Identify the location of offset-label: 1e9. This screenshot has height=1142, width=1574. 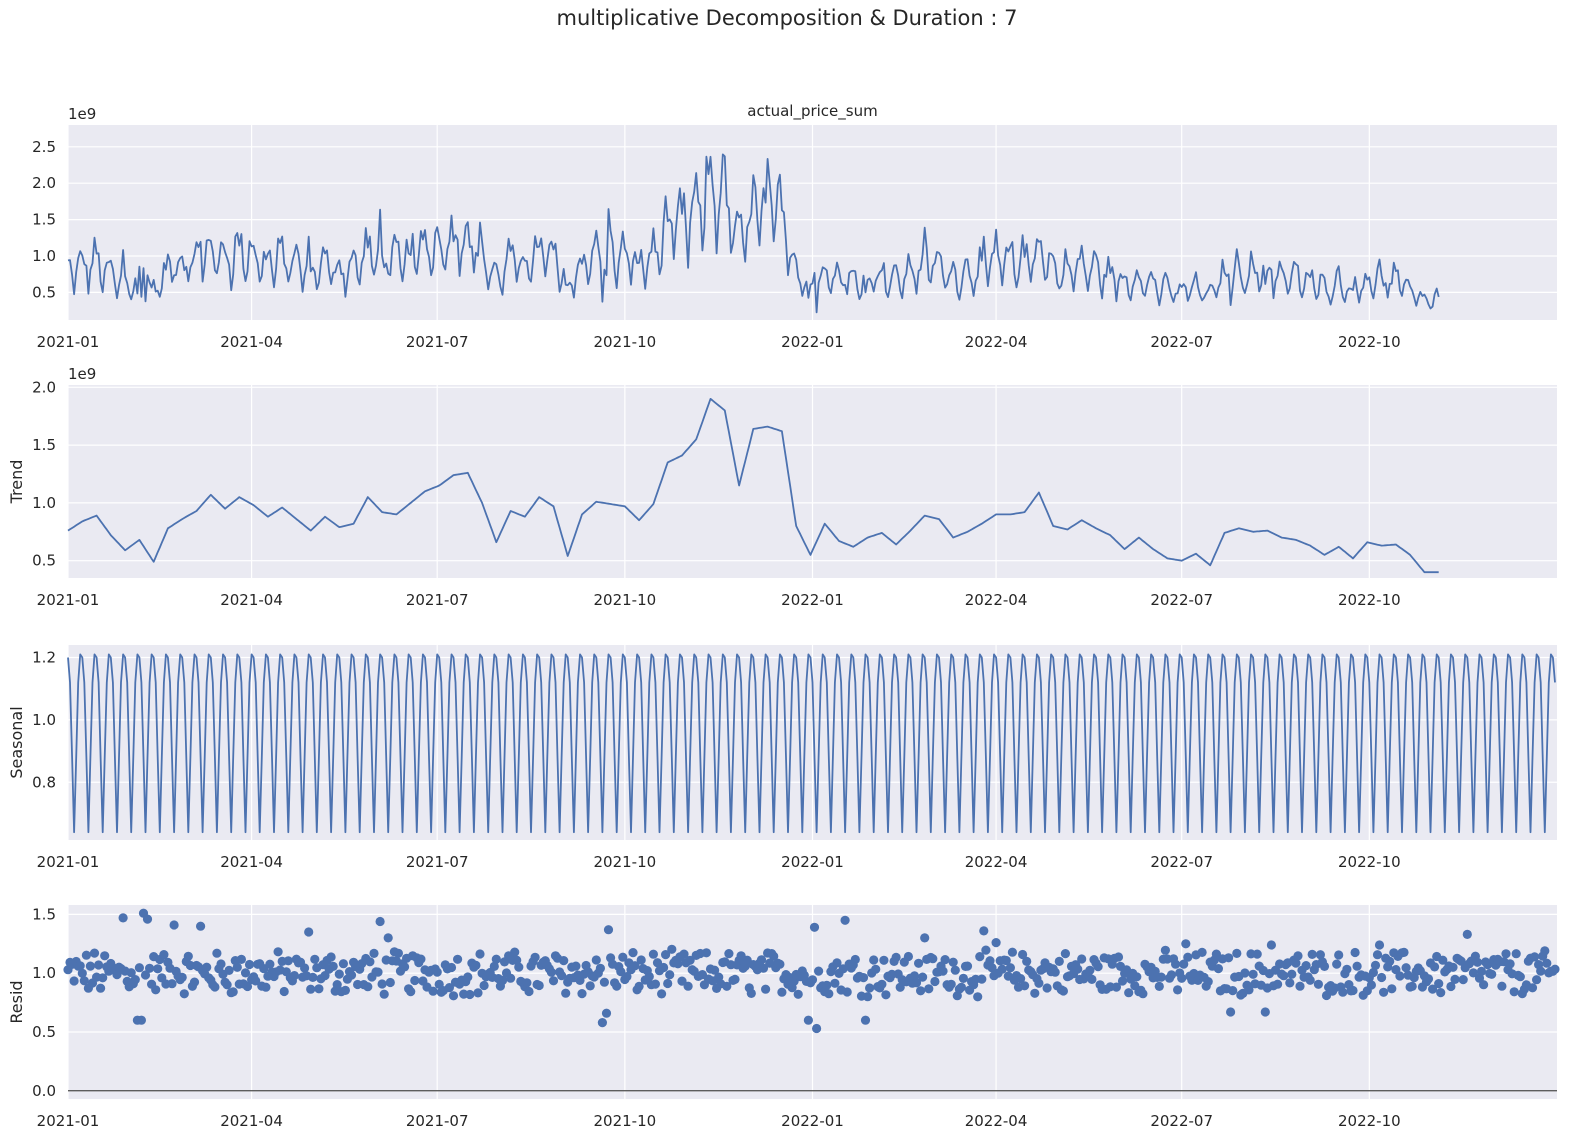
(82, 374).